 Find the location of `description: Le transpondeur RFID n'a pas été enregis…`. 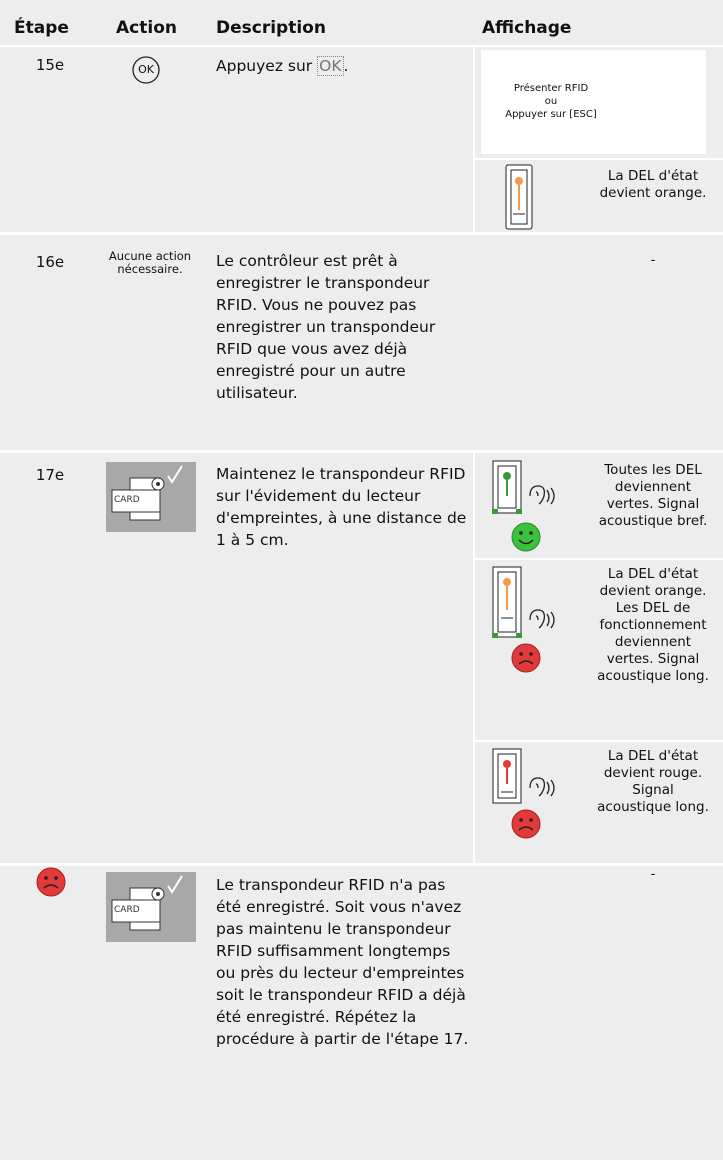

description: Le transpondeur RFID n'a pas été enregis… is located at coordinates (342, 962).